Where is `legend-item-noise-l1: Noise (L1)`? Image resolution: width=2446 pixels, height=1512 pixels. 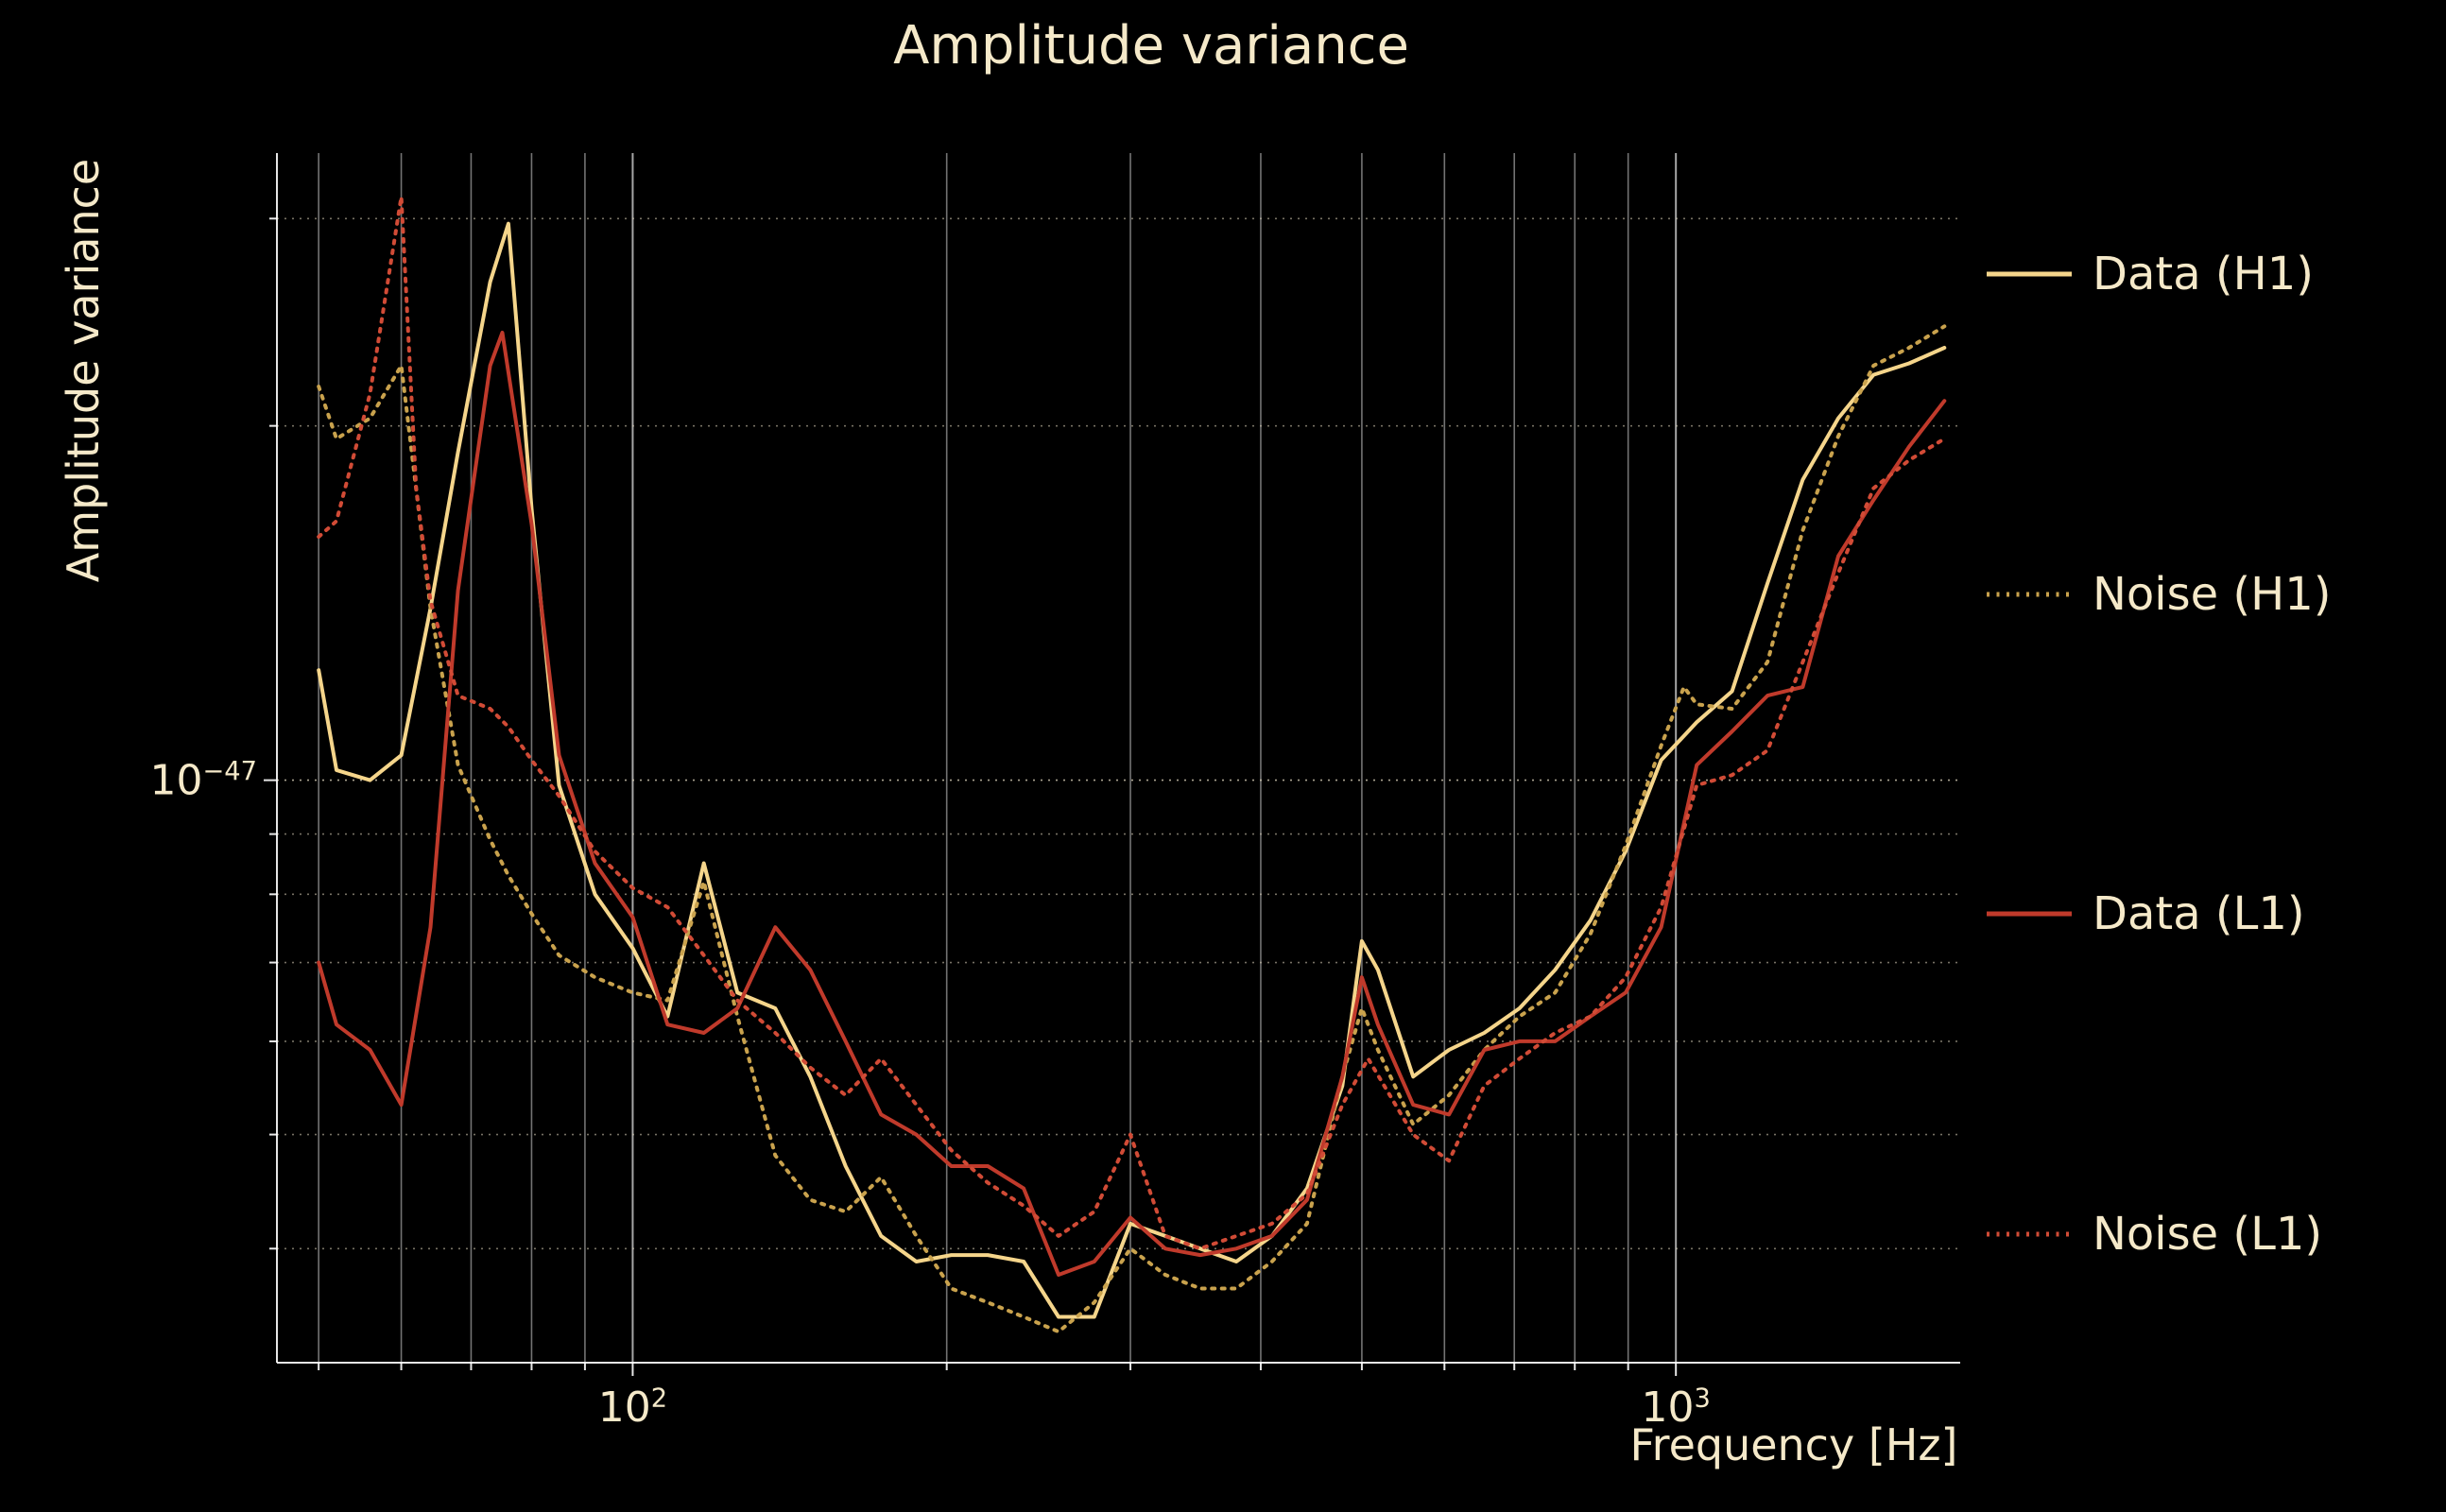 legend-item-noise-l1: Noise (L1) is located at coordinates (2159, 1234).